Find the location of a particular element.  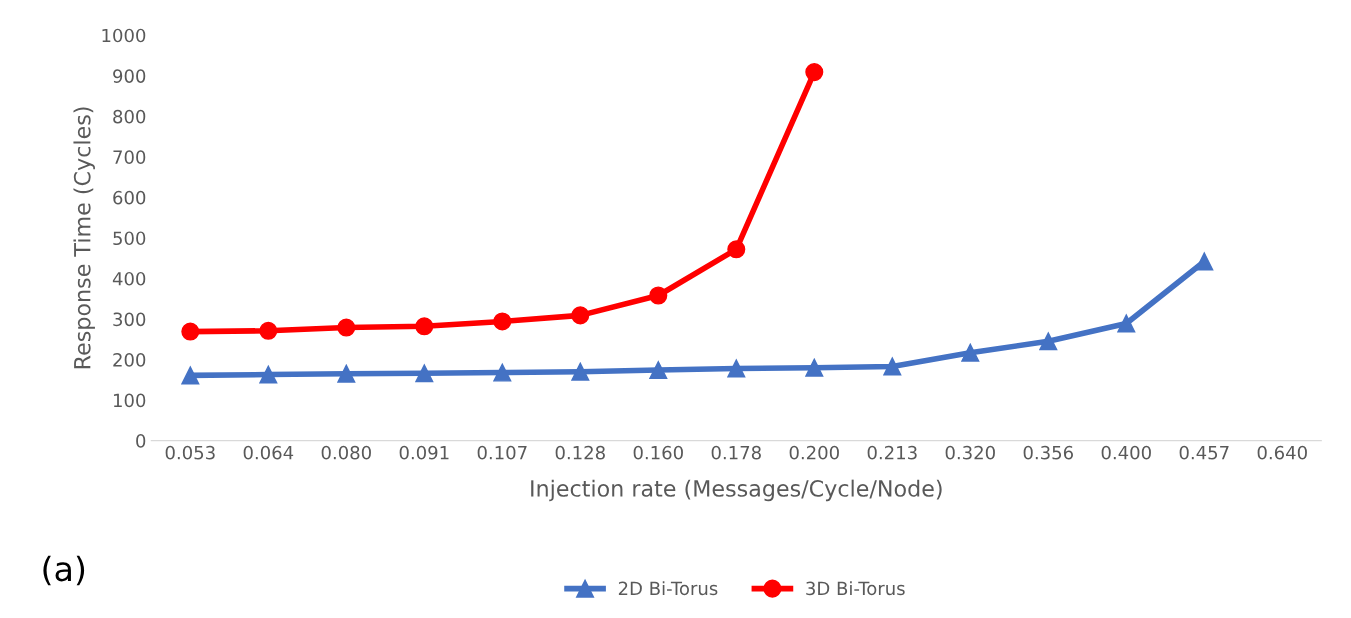

x-tick-label: 0.064 is located at coordinates (268, 452).